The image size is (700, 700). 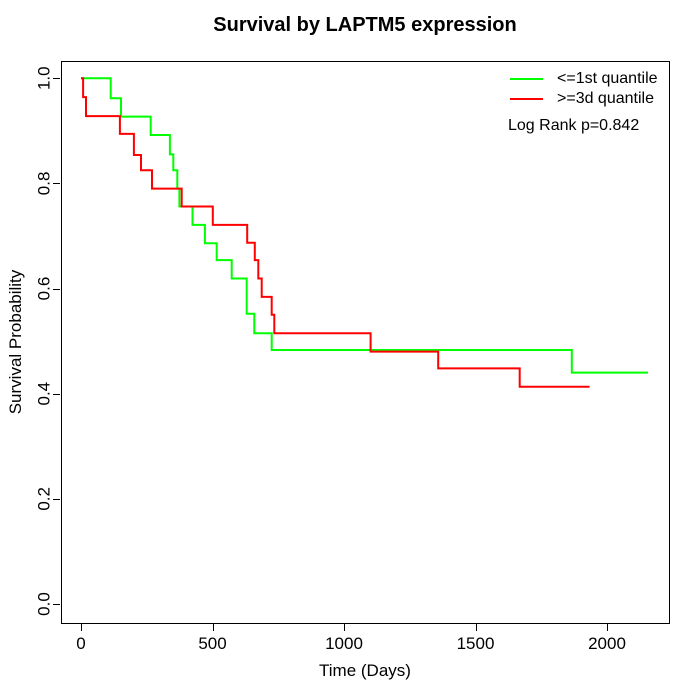 I want to click on legend-line-first-quantile, so click(x=526, y=79).